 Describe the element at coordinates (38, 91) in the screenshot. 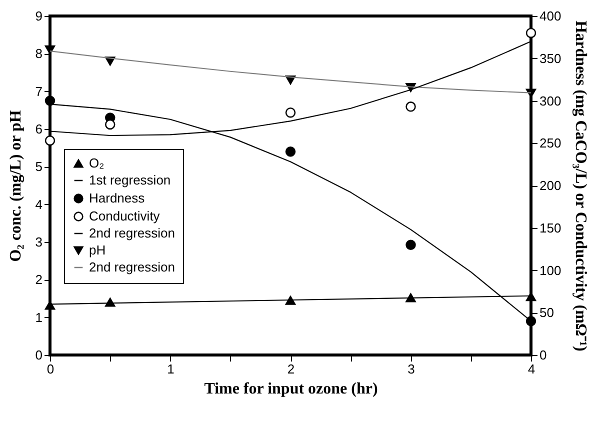

I see `y-tick-label: 7` at that location.